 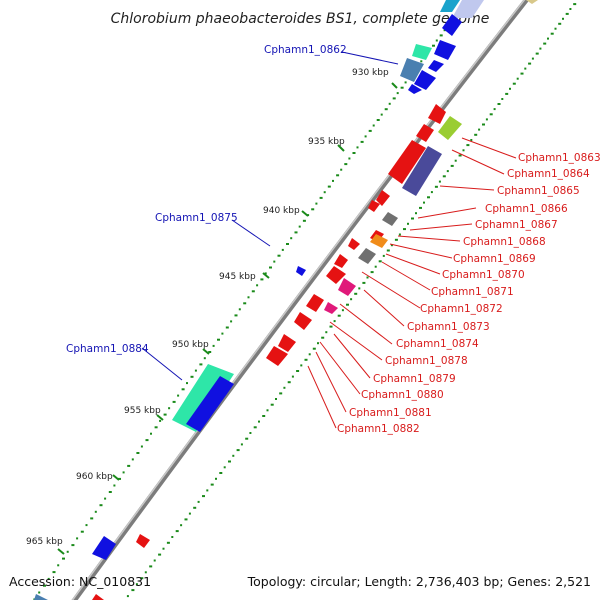 What do you see at coordinates (483, 275) in the screenshot?
I see `gene-label: Cphamn1_0870` at bounding box center [483, 275].